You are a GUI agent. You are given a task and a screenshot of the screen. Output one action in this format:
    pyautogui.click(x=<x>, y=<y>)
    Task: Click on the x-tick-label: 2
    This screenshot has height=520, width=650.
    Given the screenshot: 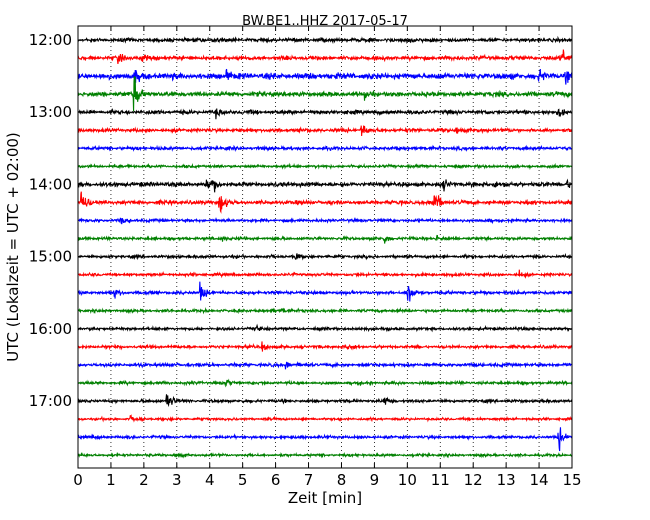 What is the action you would take?
    pyautogui.click(x=144, y=480)
    